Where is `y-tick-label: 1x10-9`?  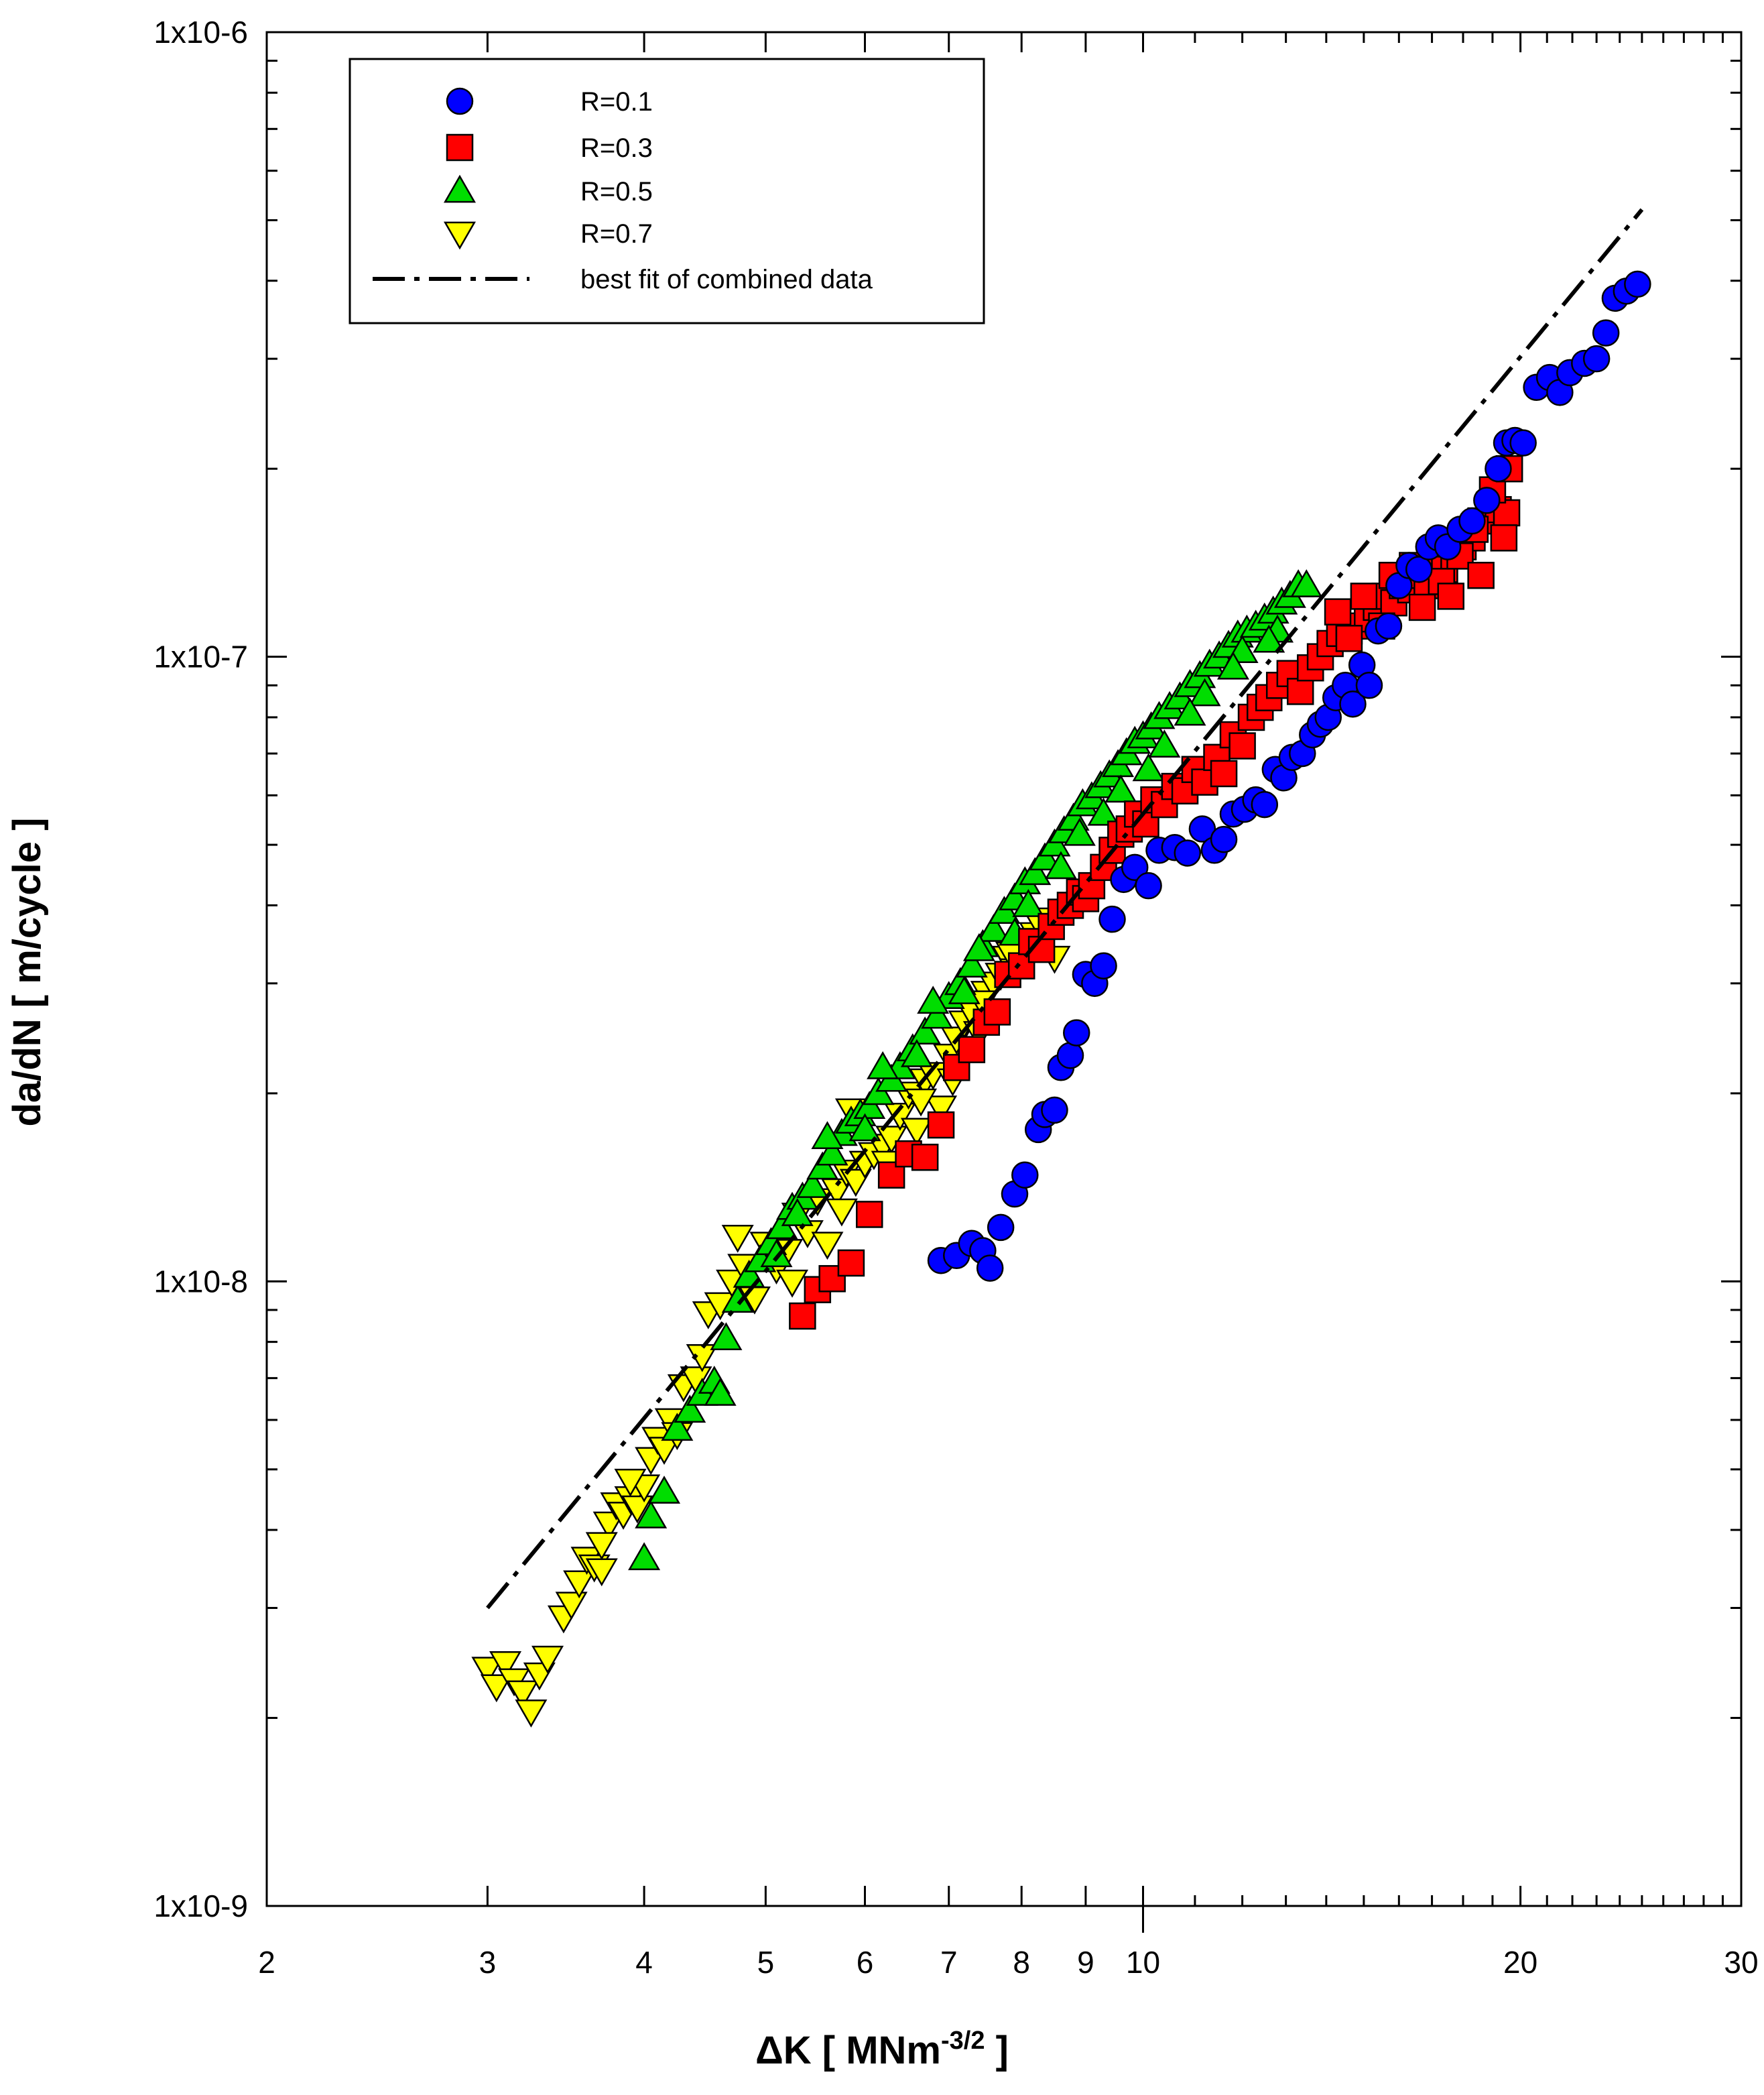
y-tick-label: 1x10-9 is located at coordinates (201, 1906).